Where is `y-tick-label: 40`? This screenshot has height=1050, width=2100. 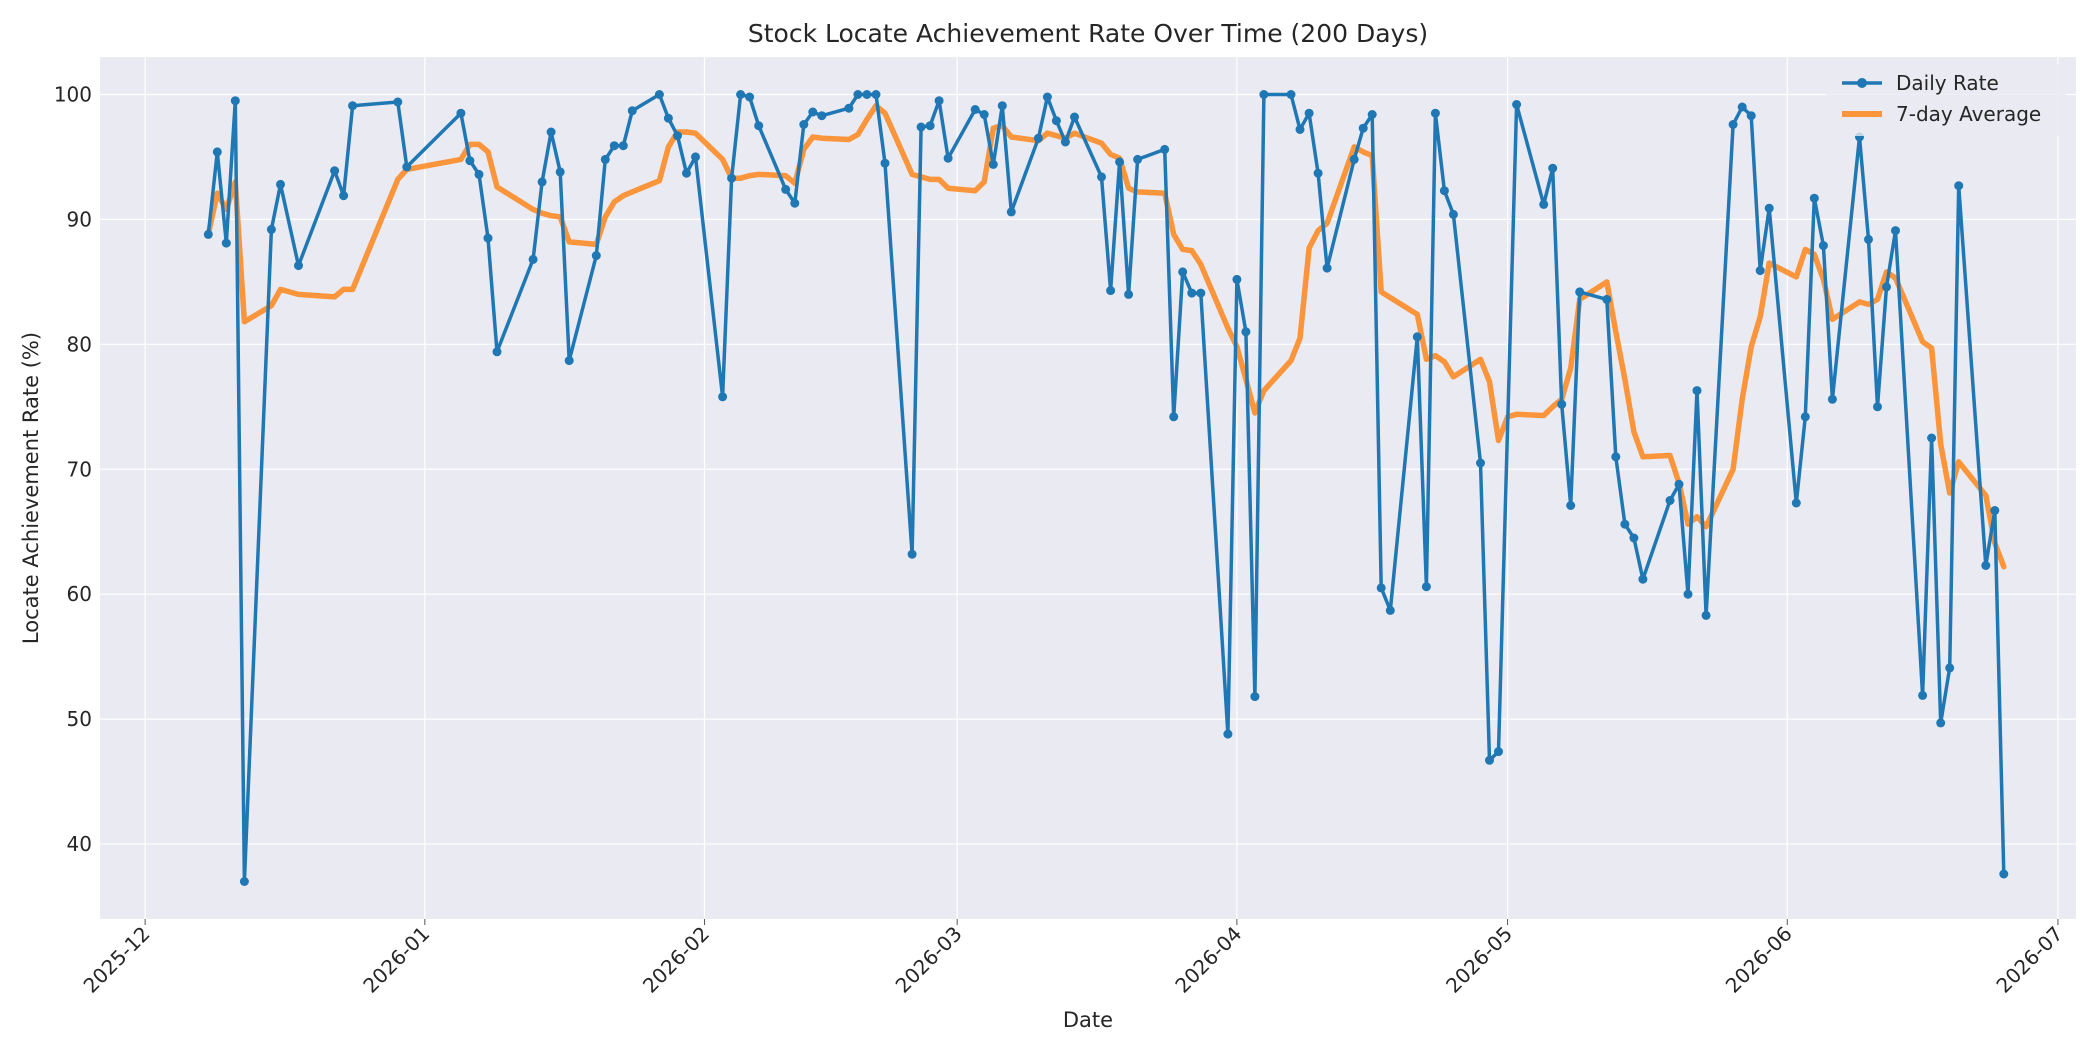 y-tick-label: 40 is located at coordinates (79, 844).